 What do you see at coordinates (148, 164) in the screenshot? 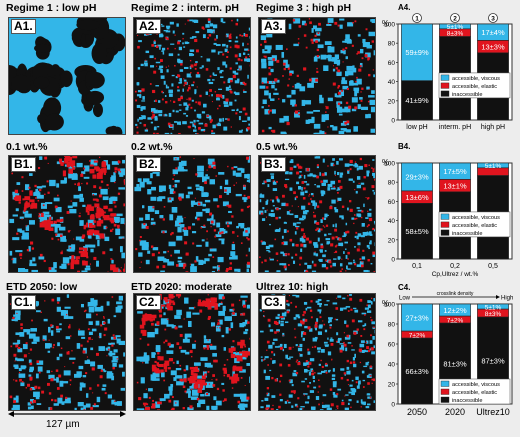
I see `panel-label-b2: B2.` at bounding box center [148, 164].